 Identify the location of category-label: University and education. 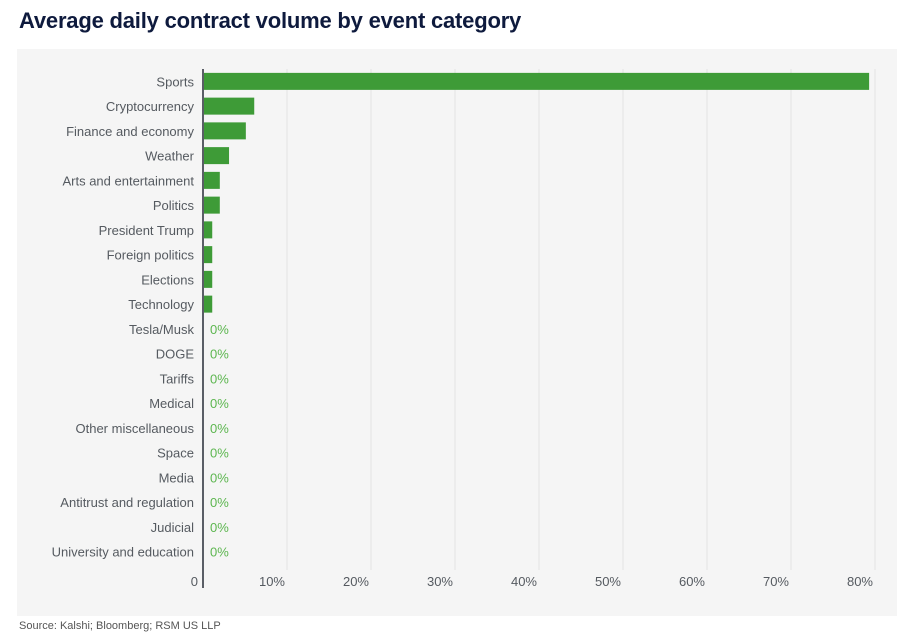
(123, 552).